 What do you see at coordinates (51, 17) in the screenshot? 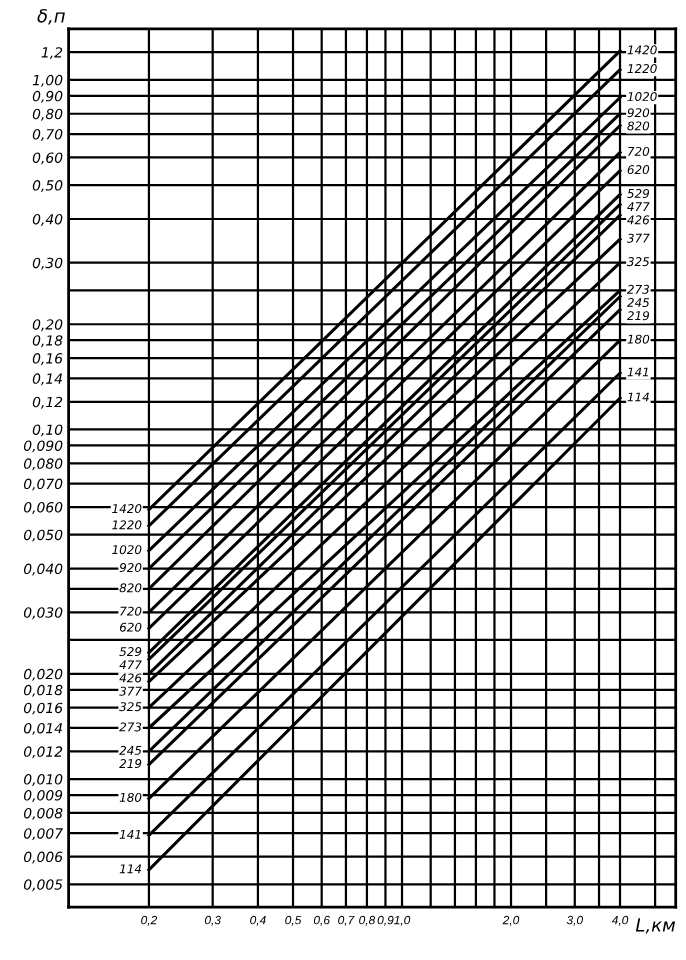
I see `y-axis-title: δ,п` at bounding box center [51, 17].